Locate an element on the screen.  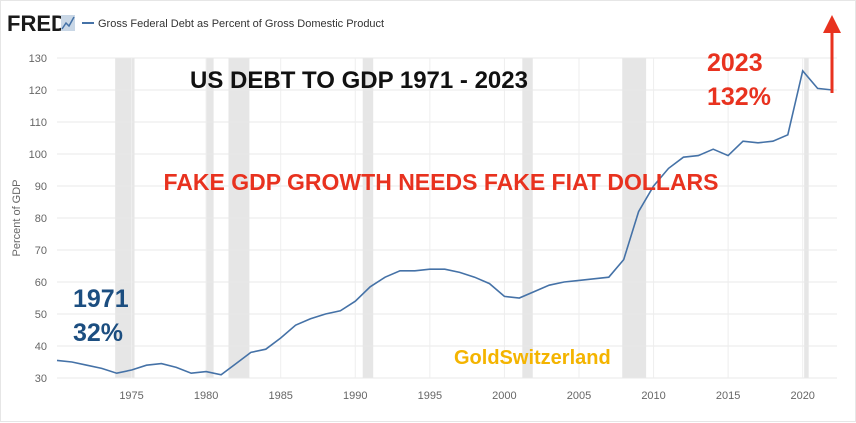
y-tick-label: 70 is located at coordinates (41, 251).